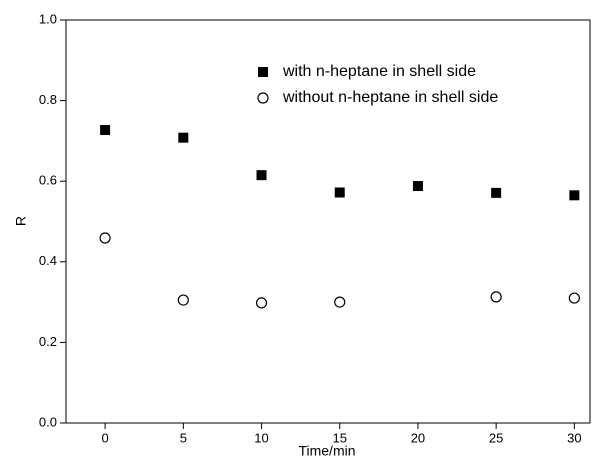 The image size is (601, 464). What do you see at coordinates (48, 18) in the screenshot?
I see `y-tick-label: 1.0` at bounding box center [48, 18].